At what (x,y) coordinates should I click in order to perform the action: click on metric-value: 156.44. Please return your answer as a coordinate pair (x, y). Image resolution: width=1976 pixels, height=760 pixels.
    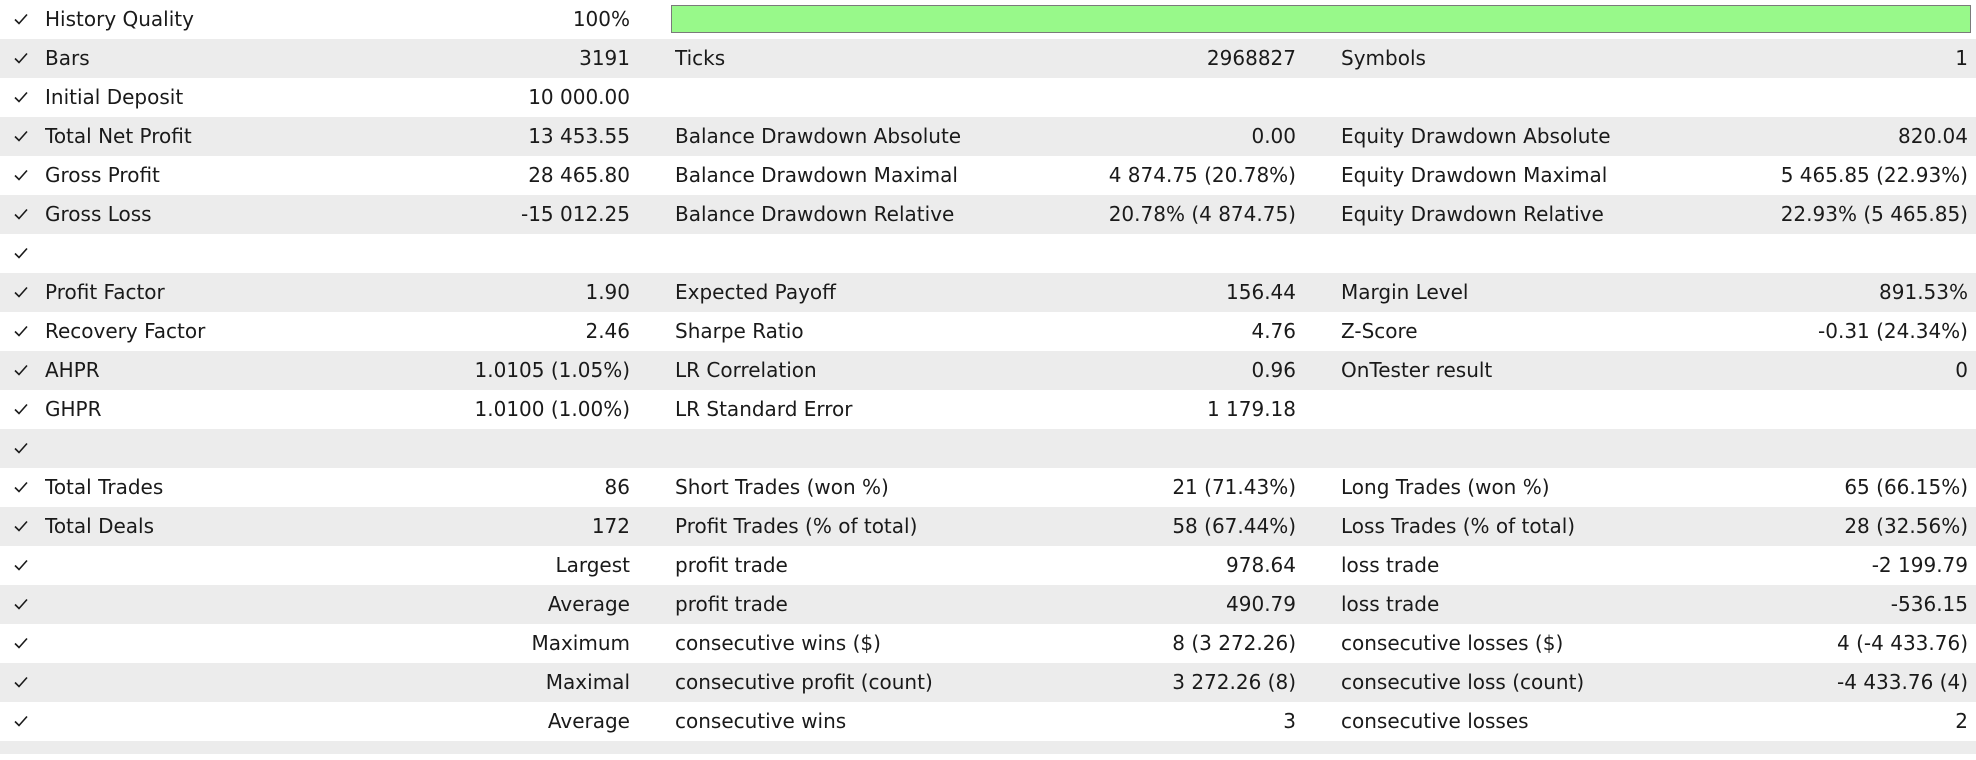
    Looking at the image, I should click on (1261, 292).